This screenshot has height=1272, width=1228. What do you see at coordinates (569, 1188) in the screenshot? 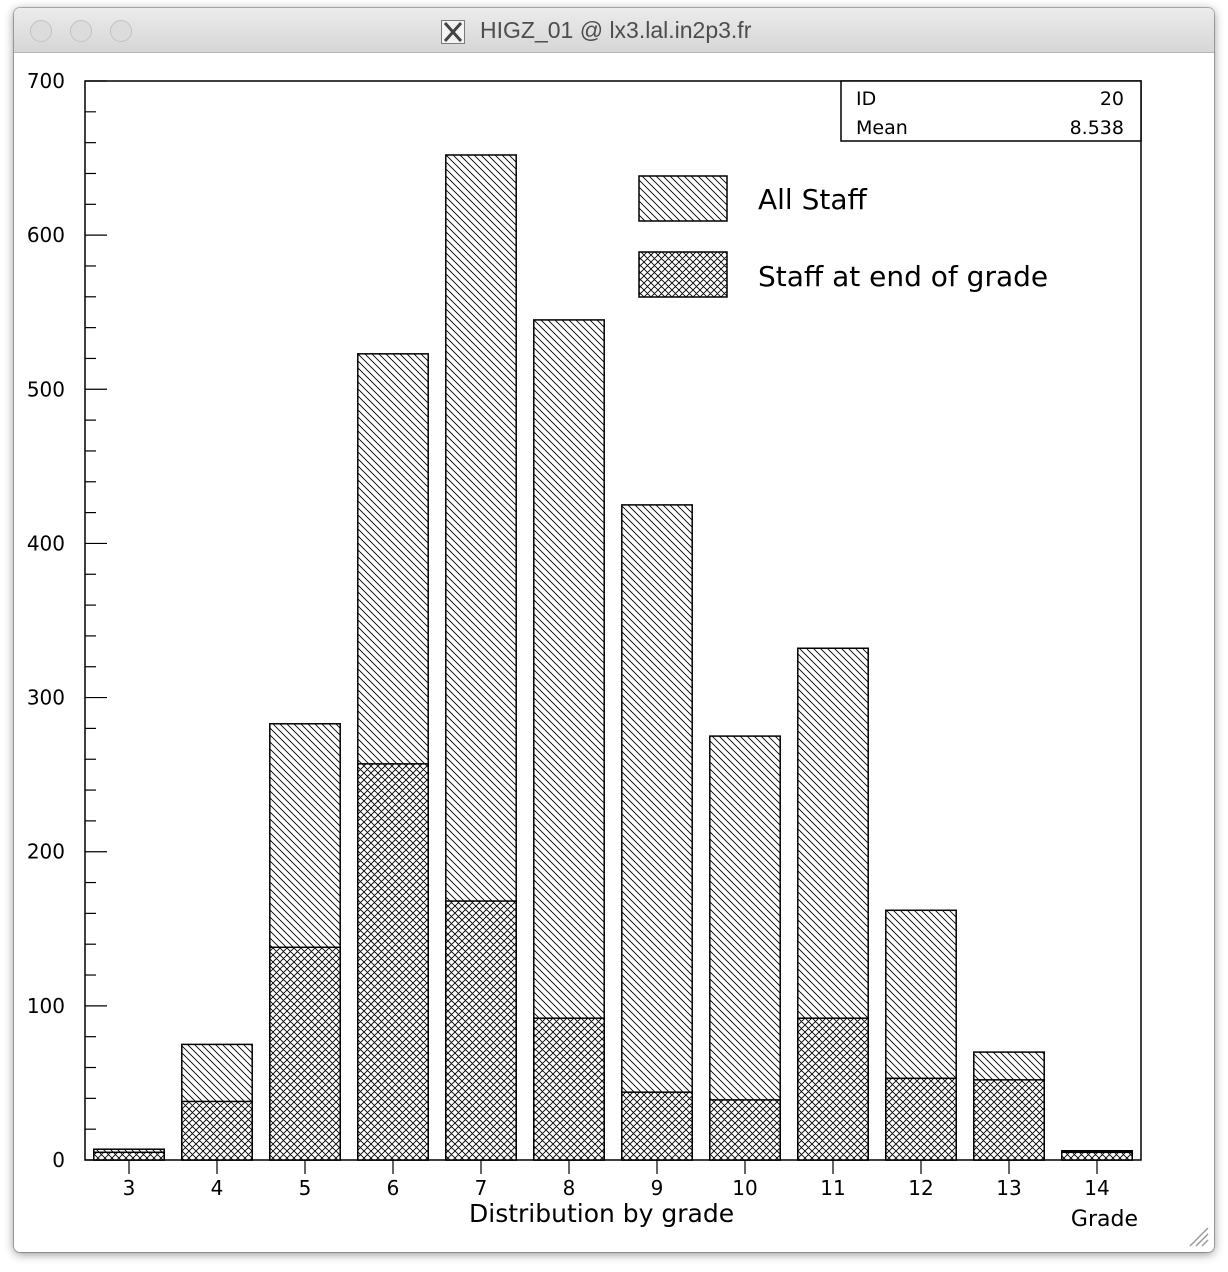
I see `x-tick-label: 8` at bounding box center [569, 1188].